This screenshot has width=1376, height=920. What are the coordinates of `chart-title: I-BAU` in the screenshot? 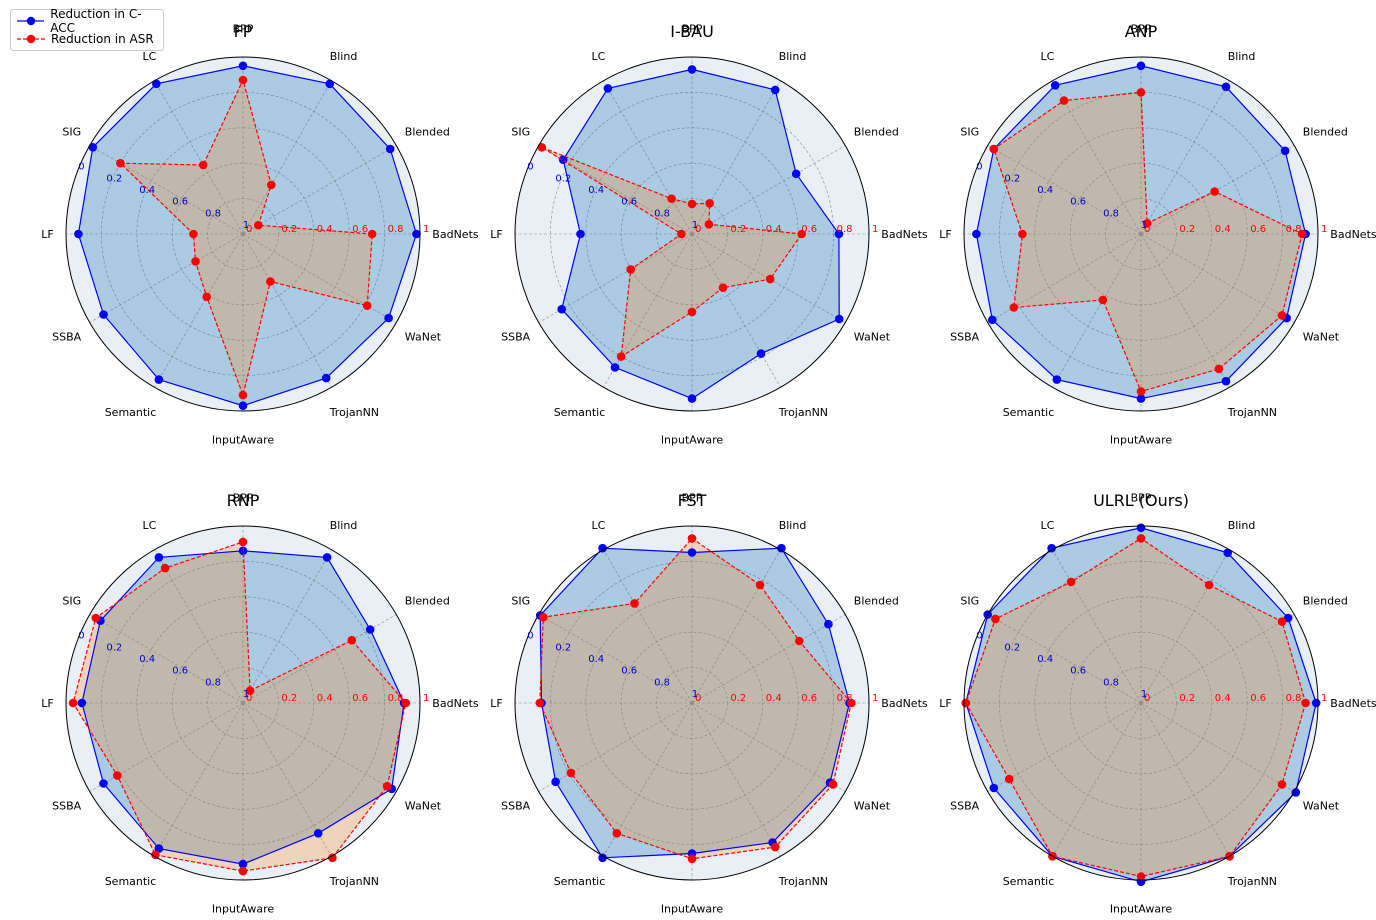 It's located at (692, 31).